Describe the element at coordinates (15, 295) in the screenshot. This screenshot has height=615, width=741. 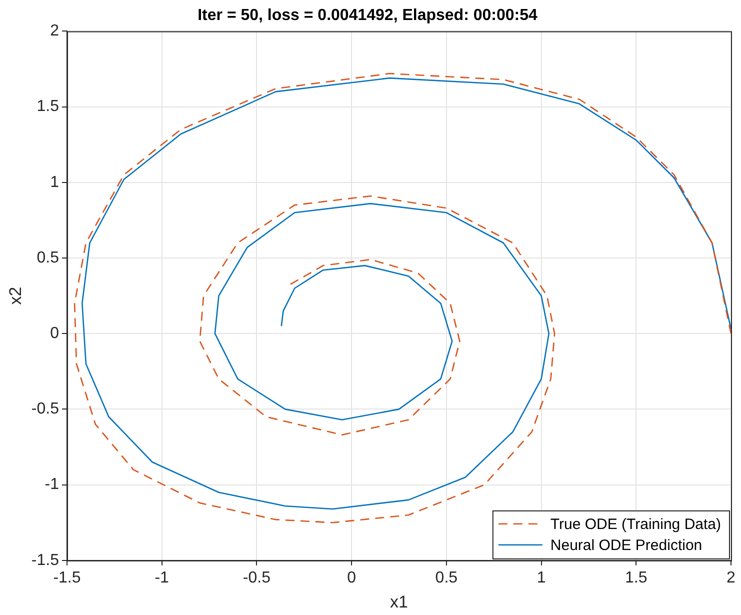
I see `y-axis-title: x2` at that location.